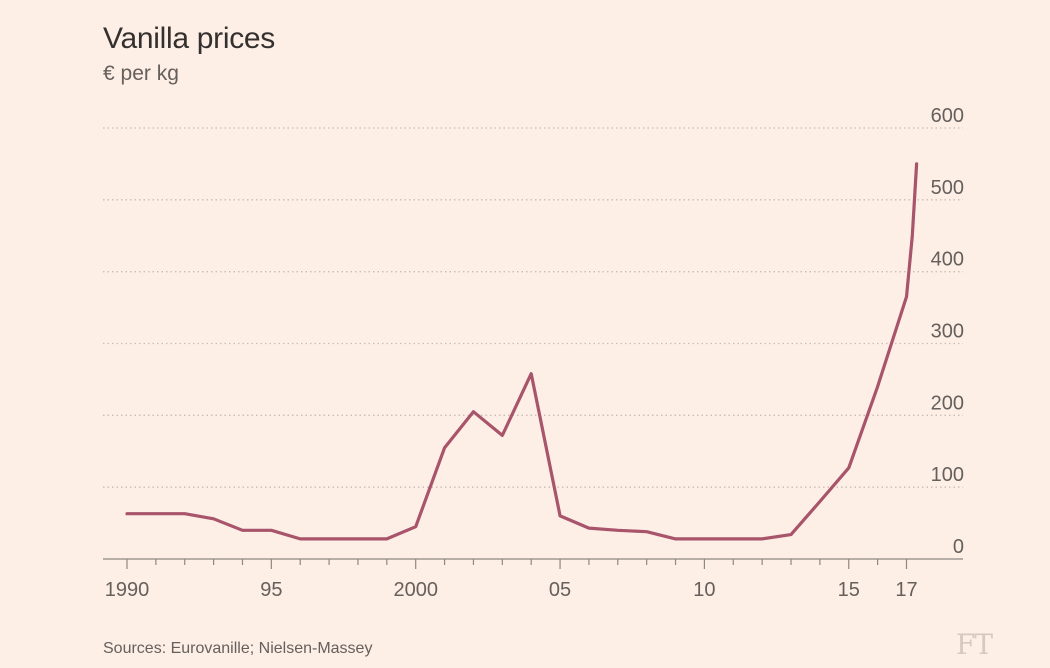 This screenshot has height=668, width=1050. Describe the element at coordinates (974, 644) in the screenshot. I see `ft-logo: FT` at that location.